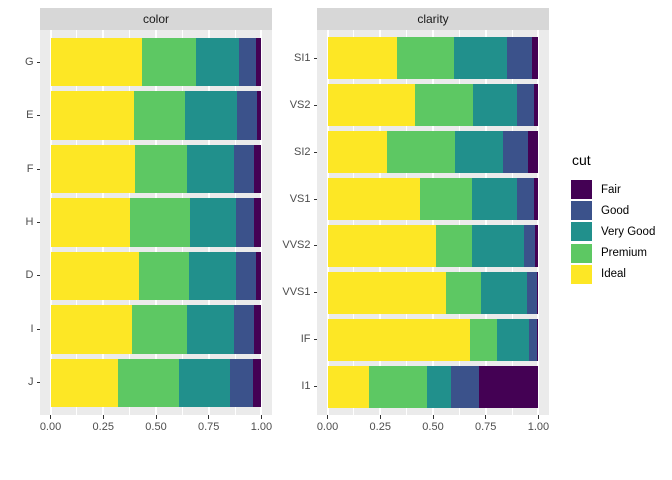 The image size is (672, 480). I want to click on good-legend-key-swatch, so click(581, 211).